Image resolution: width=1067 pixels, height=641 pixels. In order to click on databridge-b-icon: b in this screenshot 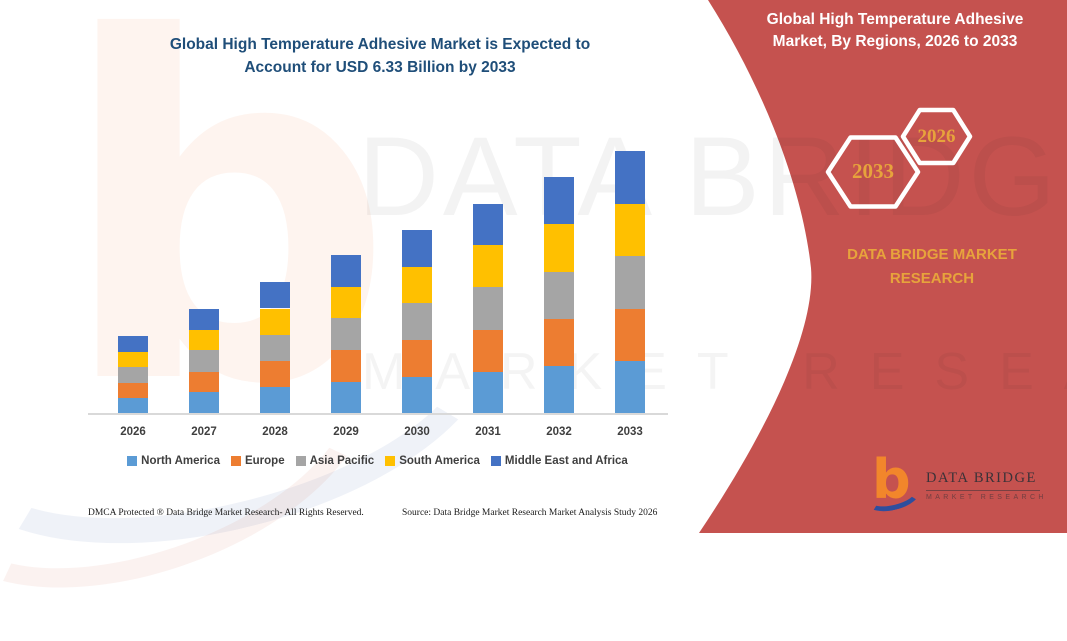, I will do `click(893, 485)`.